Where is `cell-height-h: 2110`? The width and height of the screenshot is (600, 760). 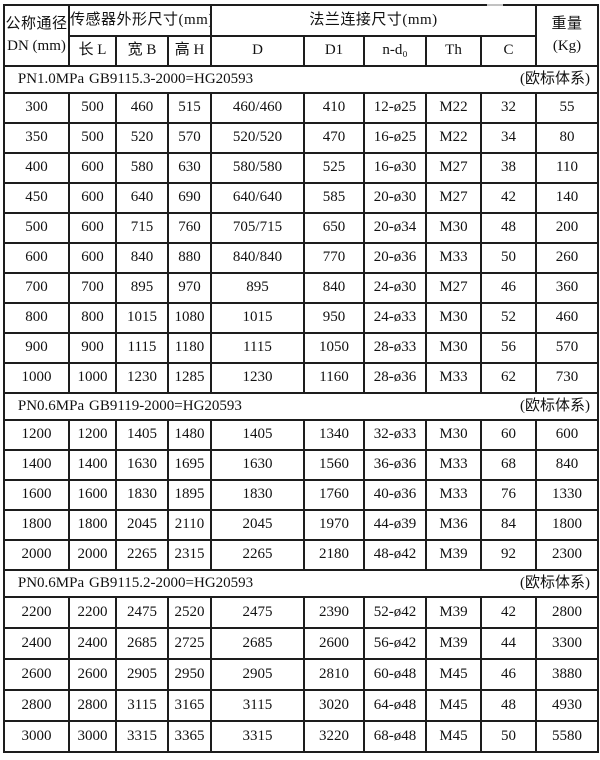
cell-height-h: 2110 is located at coordinates (189, 525).